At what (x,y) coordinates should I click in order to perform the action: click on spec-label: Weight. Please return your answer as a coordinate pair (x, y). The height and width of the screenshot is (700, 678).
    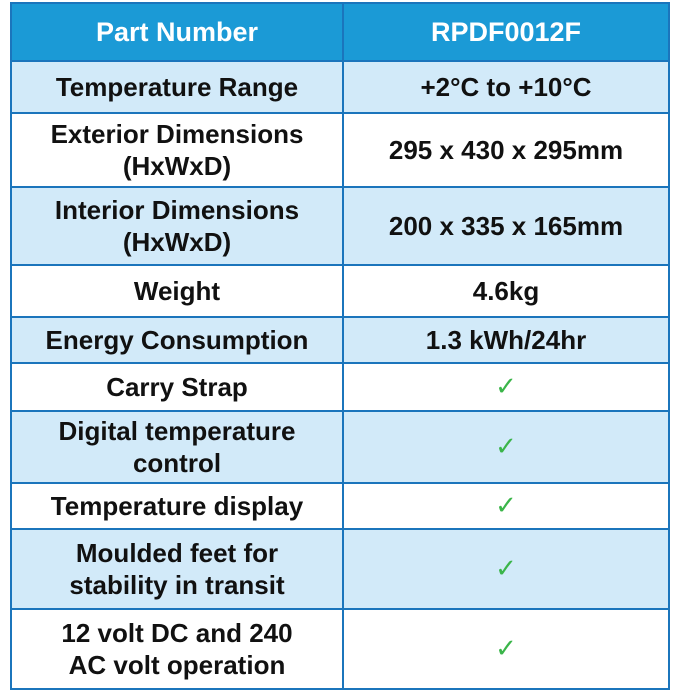
    Looking at the image, I should click on (177, 291).